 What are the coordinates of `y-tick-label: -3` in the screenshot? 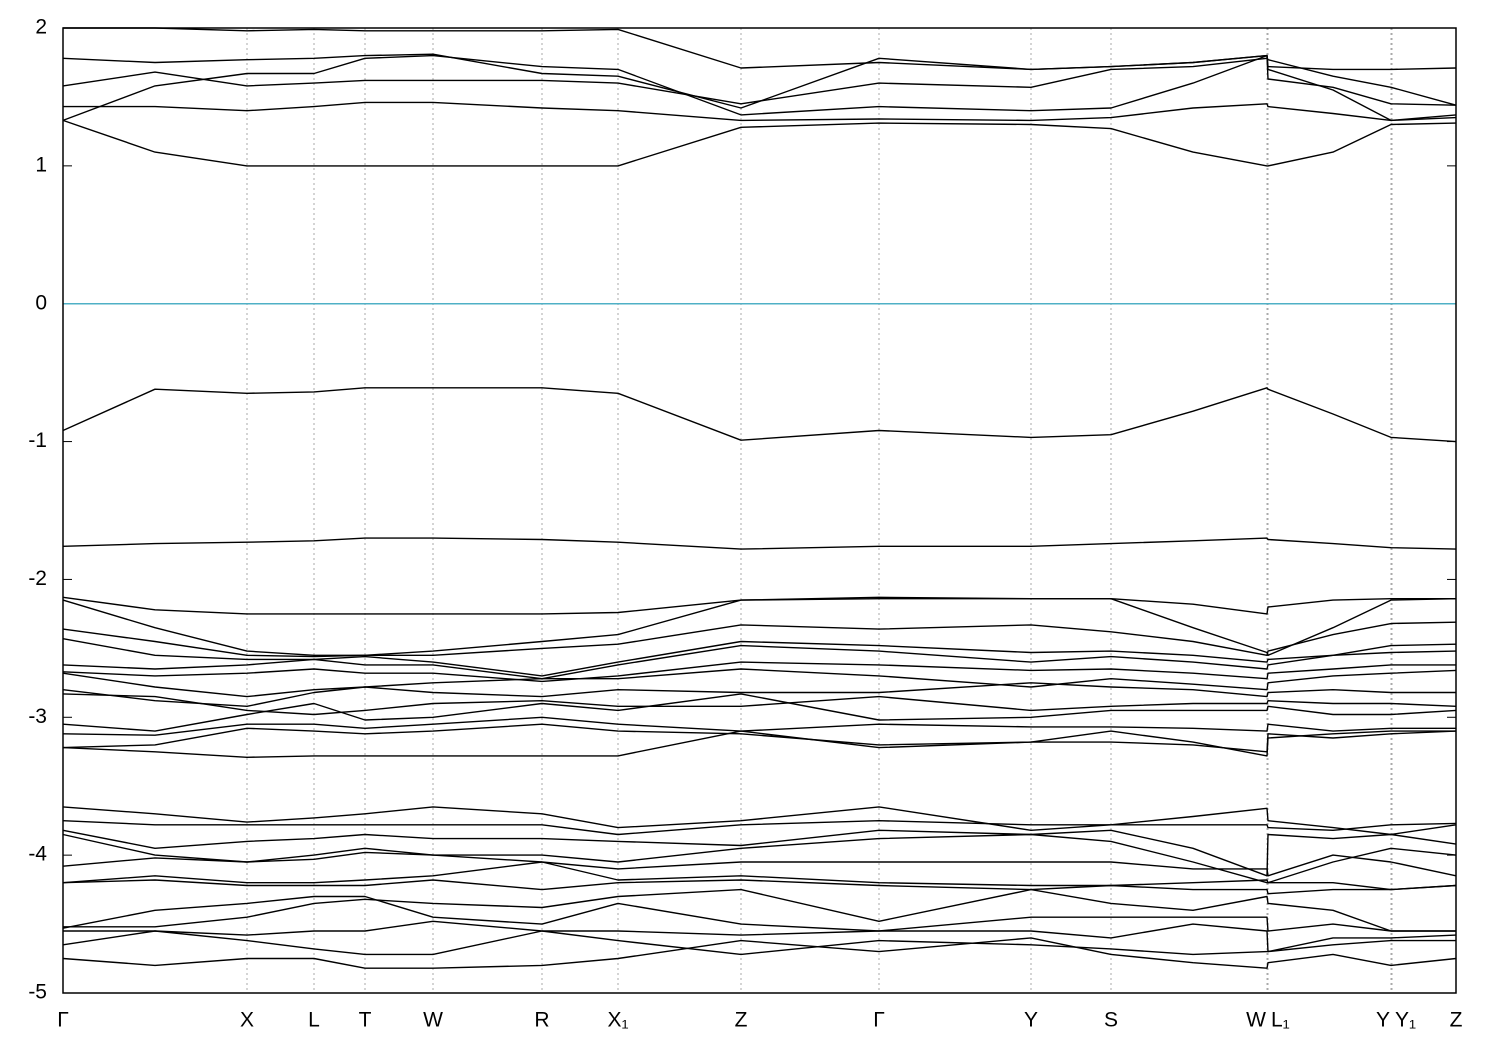 It's located at (37, 716).